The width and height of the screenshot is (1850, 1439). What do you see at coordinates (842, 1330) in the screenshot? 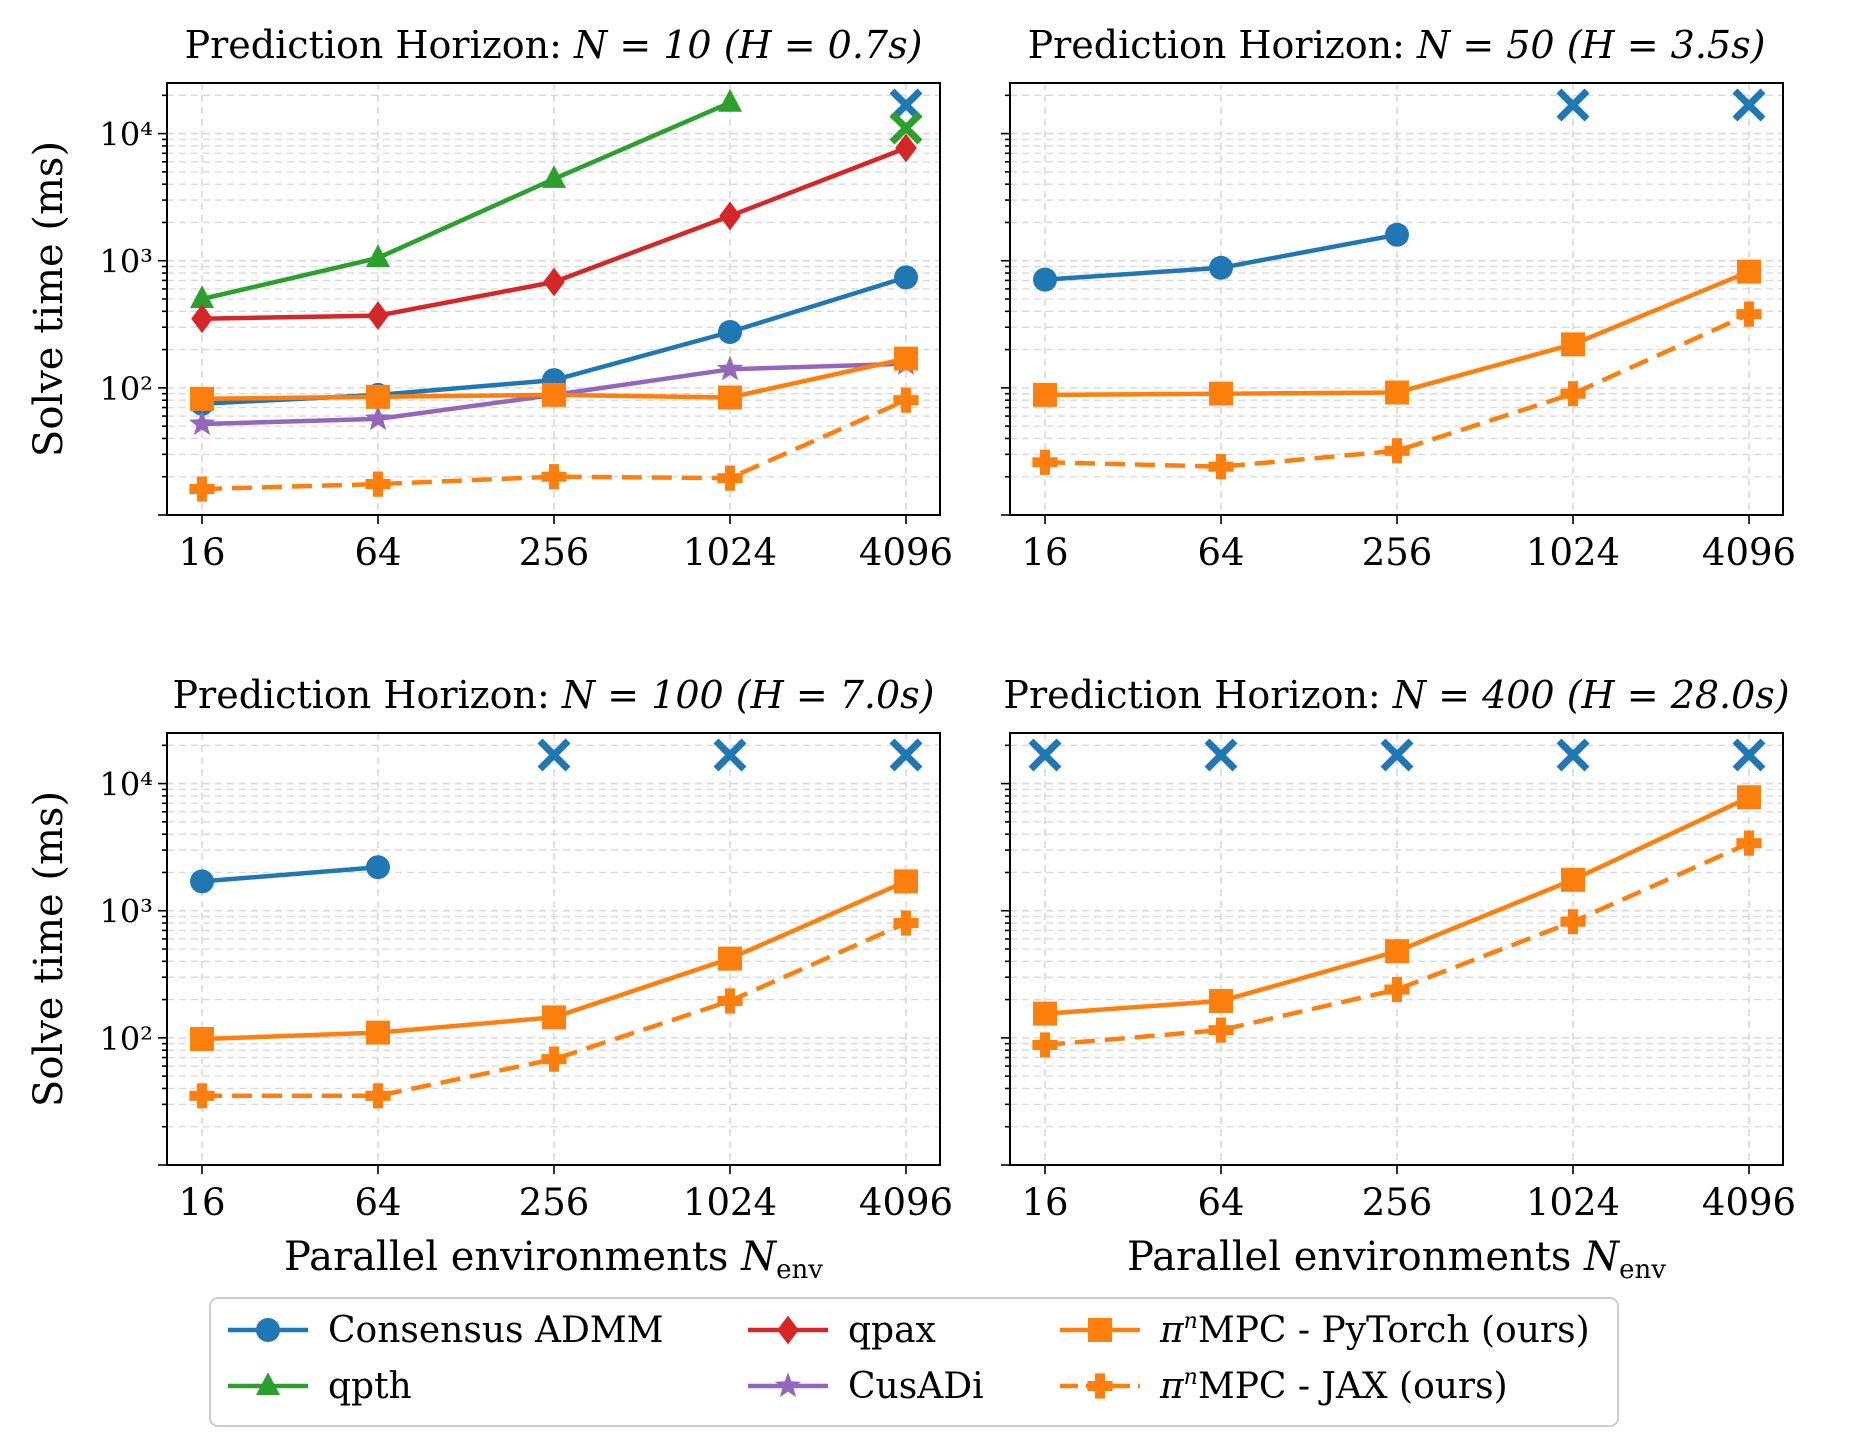
I see `legend-item: qpax` at bounding box center [842, 1330].